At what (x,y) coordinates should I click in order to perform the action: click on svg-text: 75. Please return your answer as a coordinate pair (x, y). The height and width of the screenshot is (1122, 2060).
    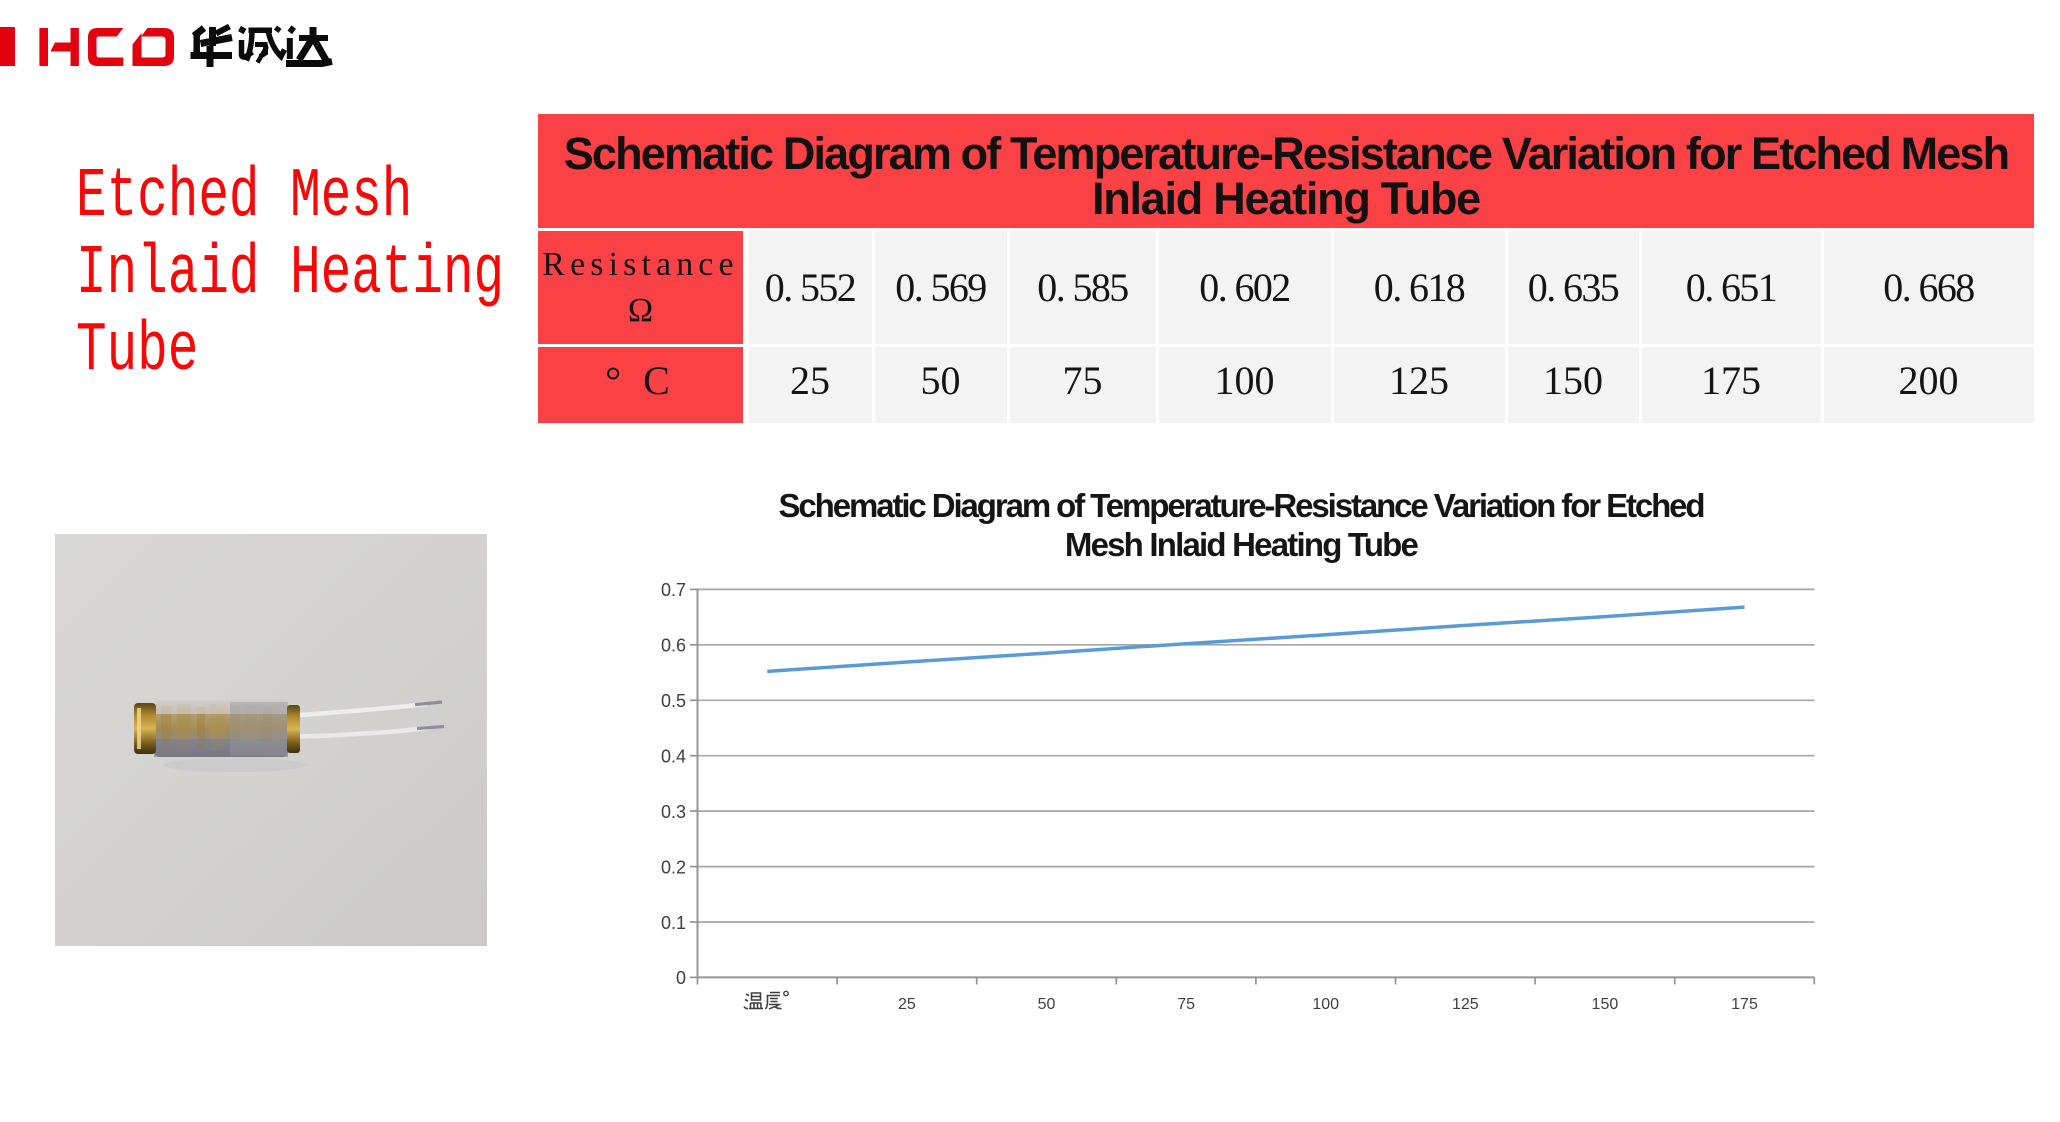
    Looking at the image, I should click on (1186, 1004).